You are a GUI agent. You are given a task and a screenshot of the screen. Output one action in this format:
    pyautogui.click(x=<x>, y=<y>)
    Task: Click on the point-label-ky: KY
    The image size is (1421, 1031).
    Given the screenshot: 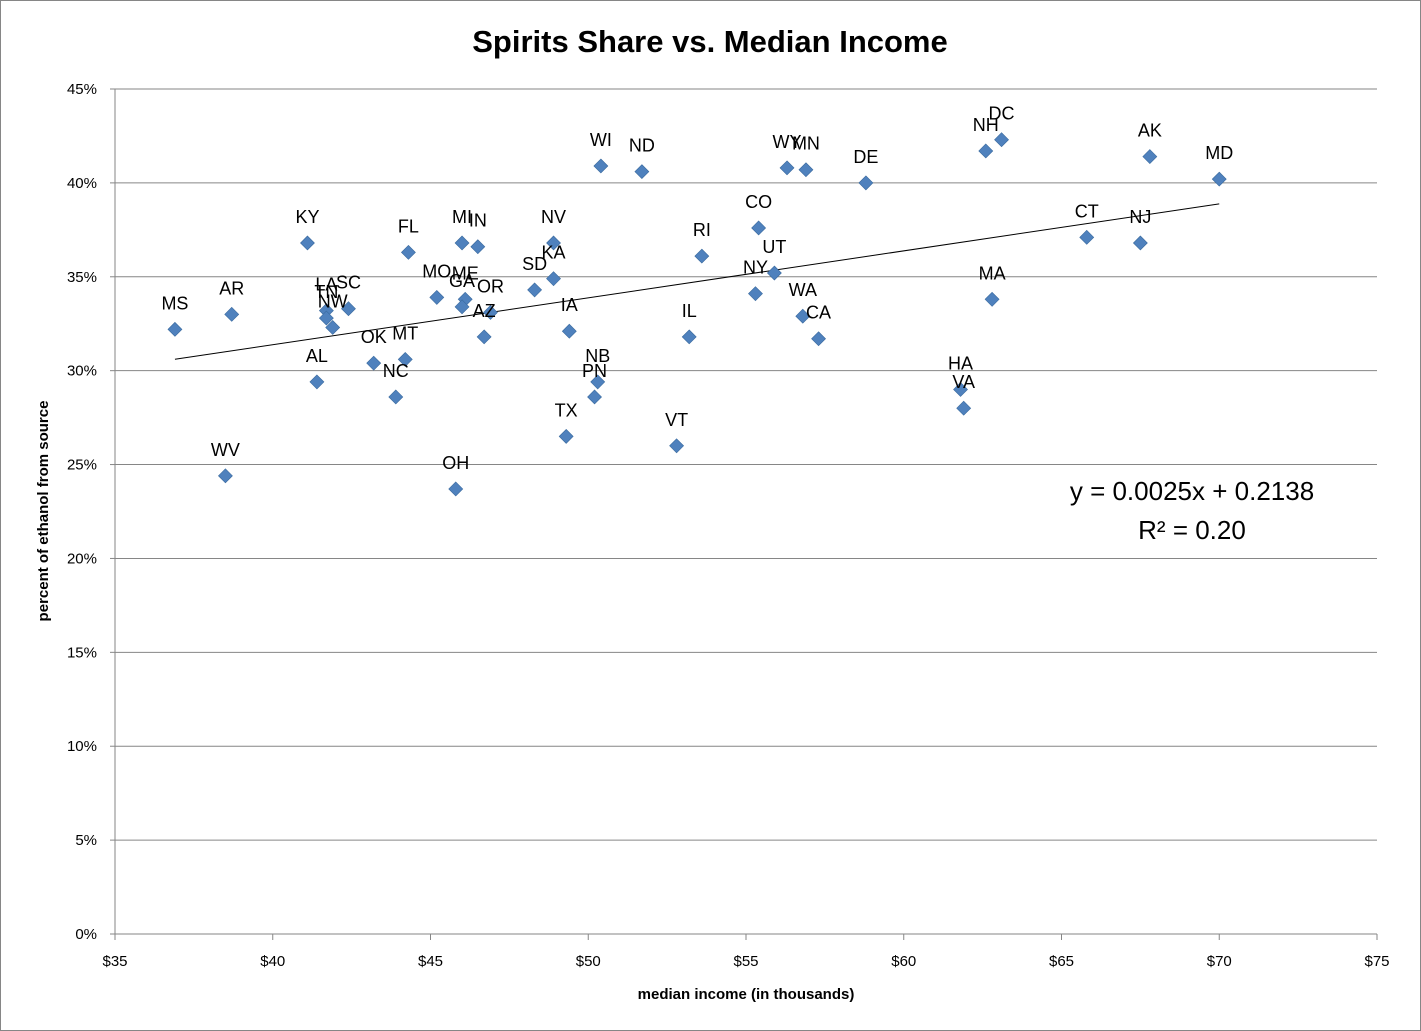 What is the action you would take?
    pyautogui.click(x=307, y=217)
    